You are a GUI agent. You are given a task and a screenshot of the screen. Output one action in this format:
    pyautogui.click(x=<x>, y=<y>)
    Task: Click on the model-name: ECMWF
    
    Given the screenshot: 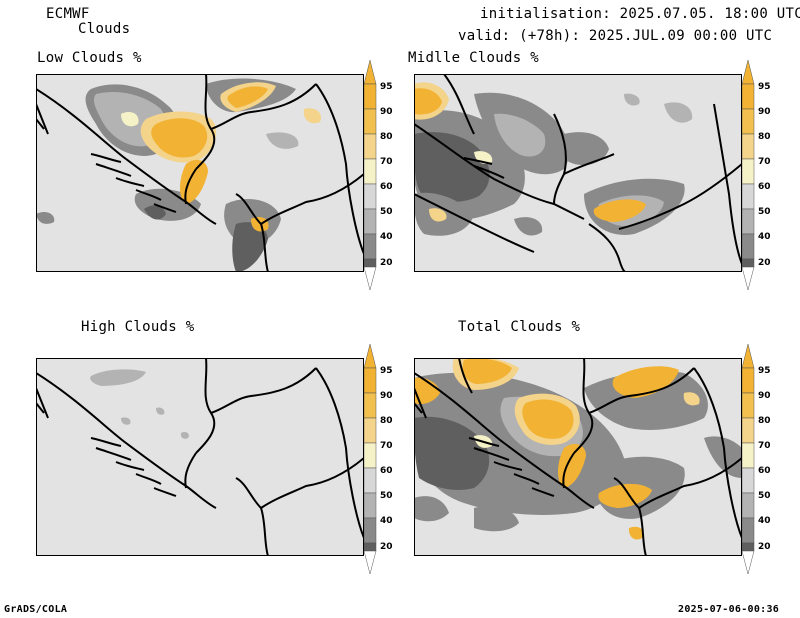 What is the action you would take?
    pyautogui.click(x=68, y=14)
    